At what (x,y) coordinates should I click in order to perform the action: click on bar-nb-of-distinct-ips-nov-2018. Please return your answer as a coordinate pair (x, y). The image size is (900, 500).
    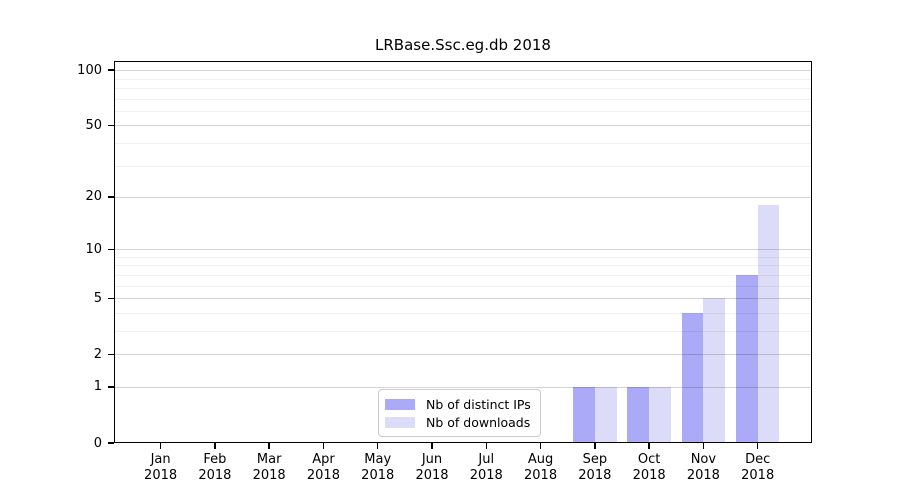
    Looking at the image, I should click on (692, 377).